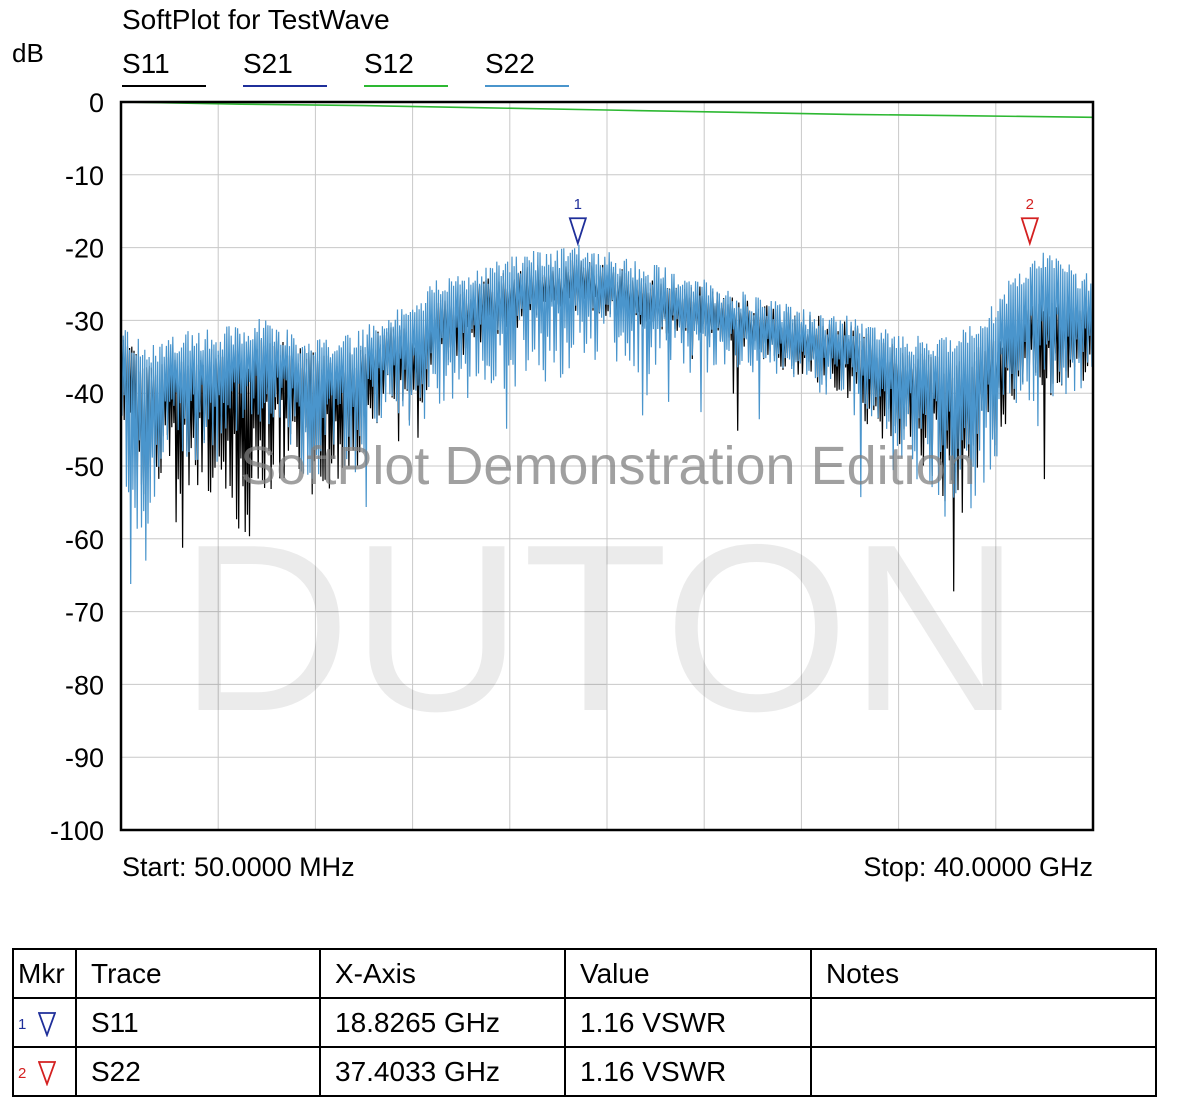  Describe the element at coordinates (389, 63) in the screenshot. I see `legend-label-s12: S12` at that location.